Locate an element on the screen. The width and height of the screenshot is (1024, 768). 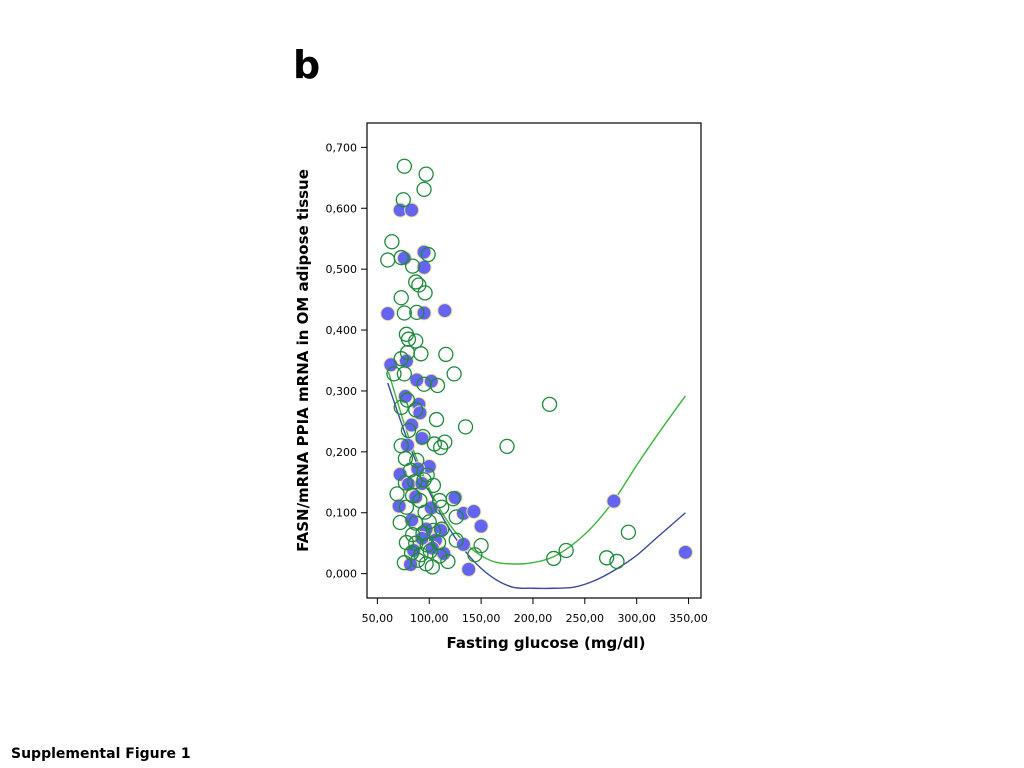
figure-caption: Supplemental Figure 1 is located at coordinates (101, 754).